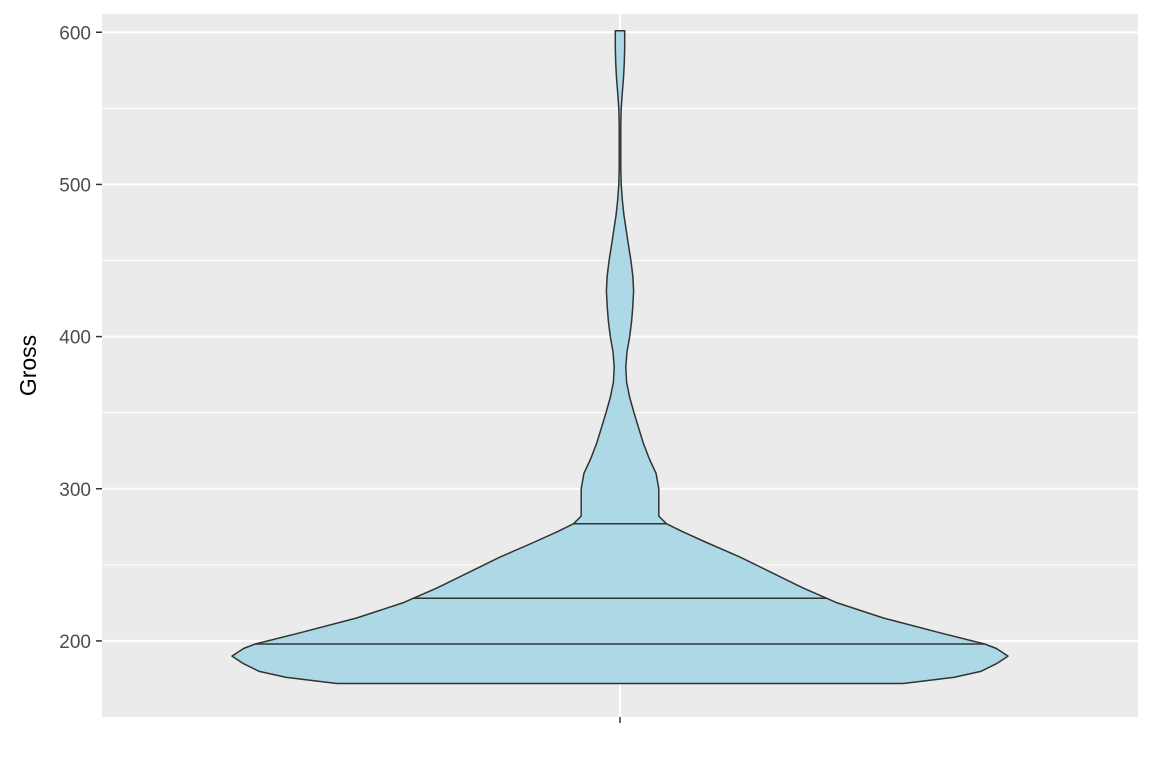 This screenshot has height=768, width=1152. What do you see at coordinates (28, 365) in the screenshot?
I see `y-axis-title: Gross` at bounding box center [28, 365].